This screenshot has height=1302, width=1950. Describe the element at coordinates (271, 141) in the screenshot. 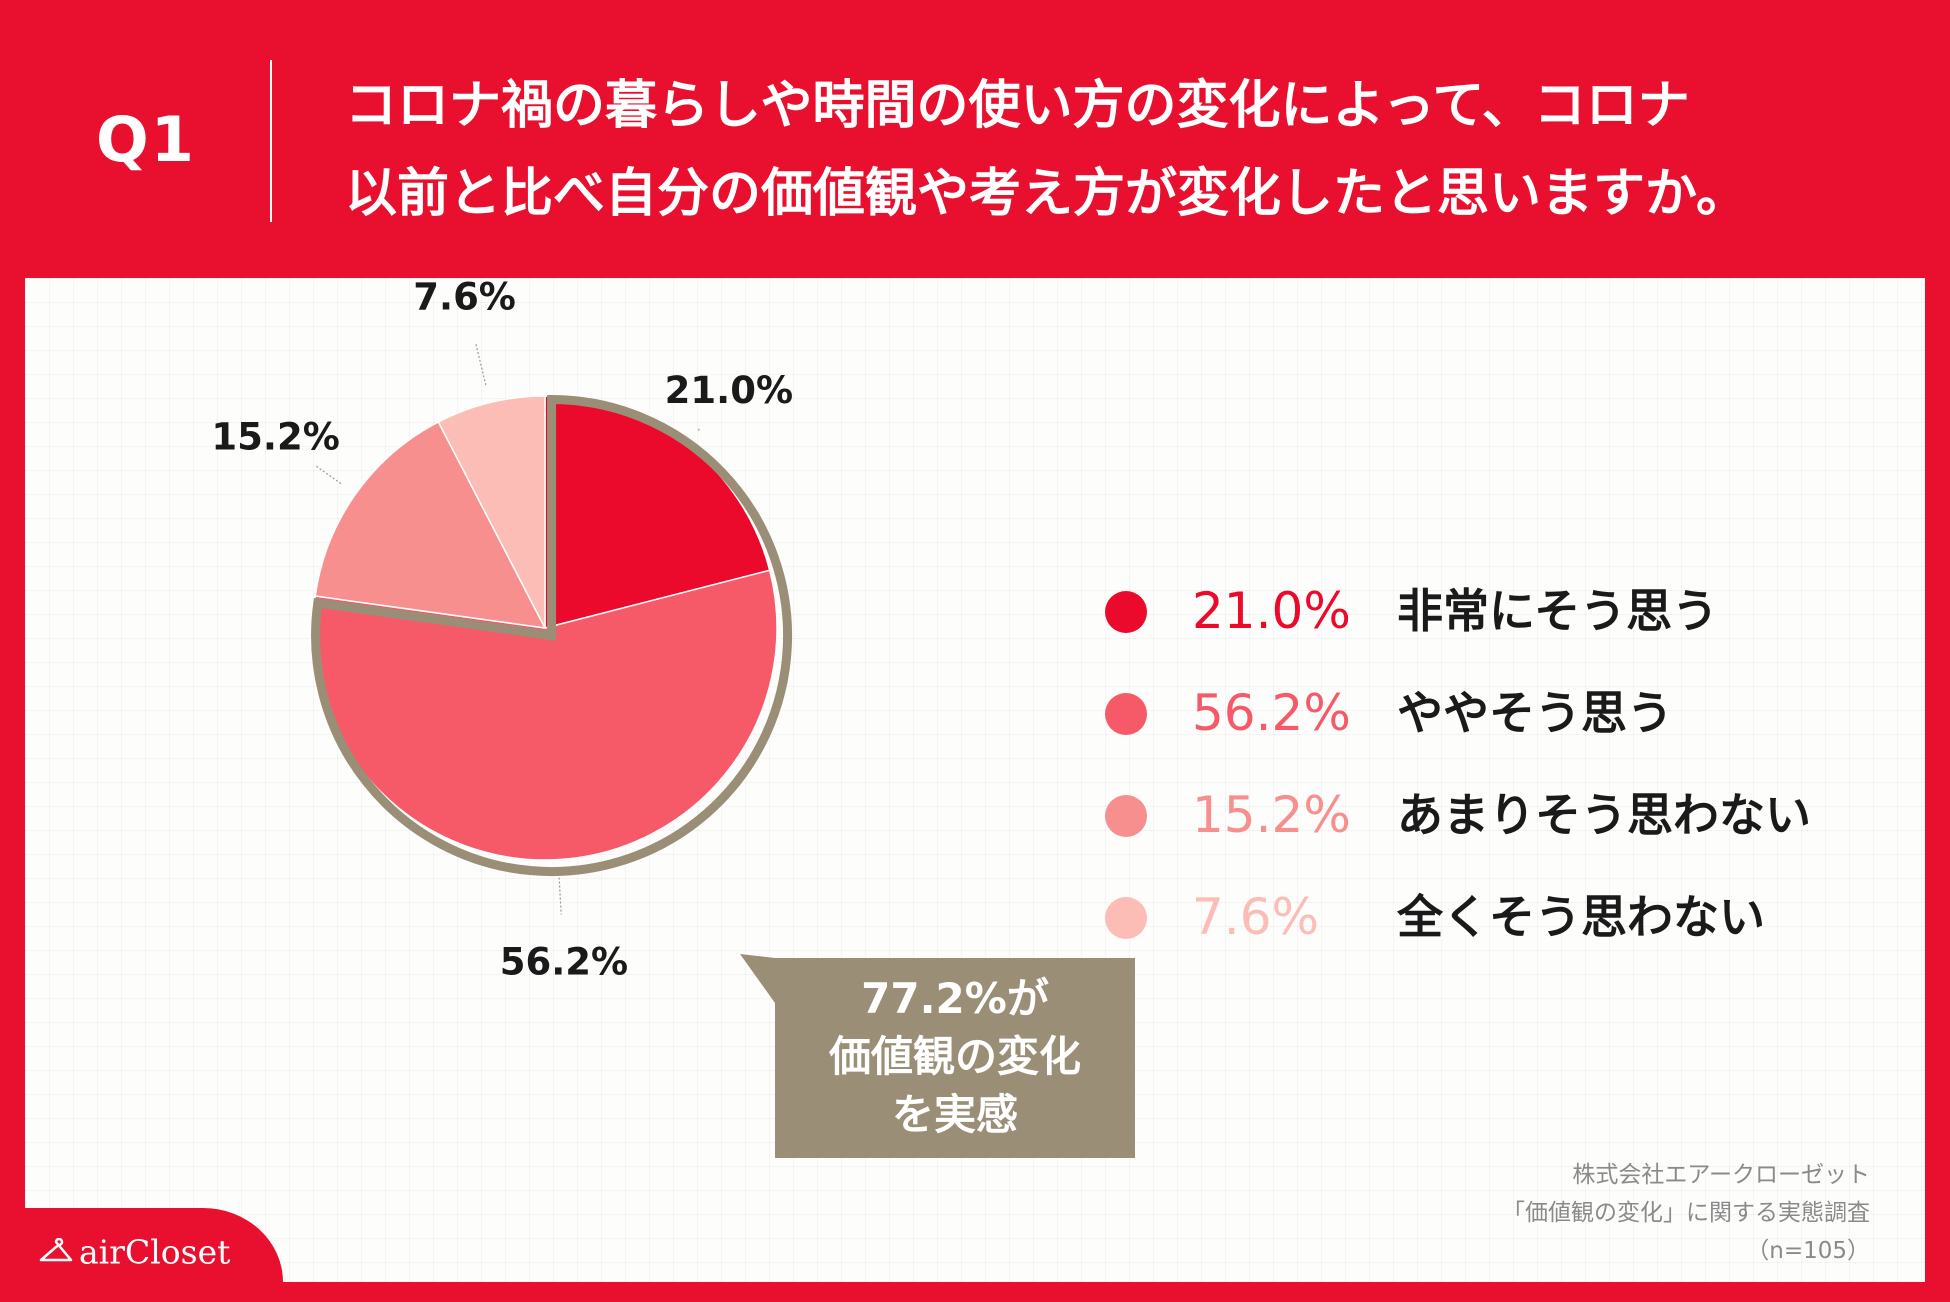

I see `header-divider` at that location.